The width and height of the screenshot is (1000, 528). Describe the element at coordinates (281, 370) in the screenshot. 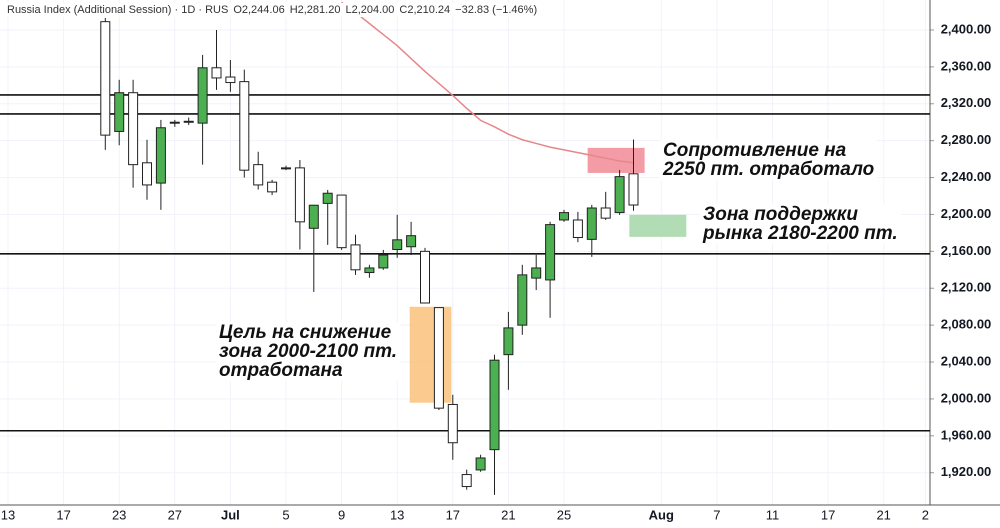

I see `annotation-line: отработана` at that location.